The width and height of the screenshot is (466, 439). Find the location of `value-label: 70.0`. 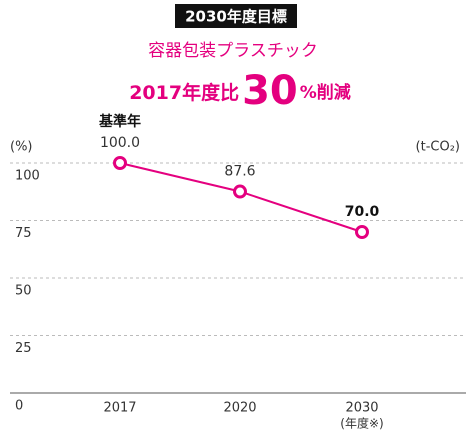

value-label: 70.0 is located at coordinates (362, 212).